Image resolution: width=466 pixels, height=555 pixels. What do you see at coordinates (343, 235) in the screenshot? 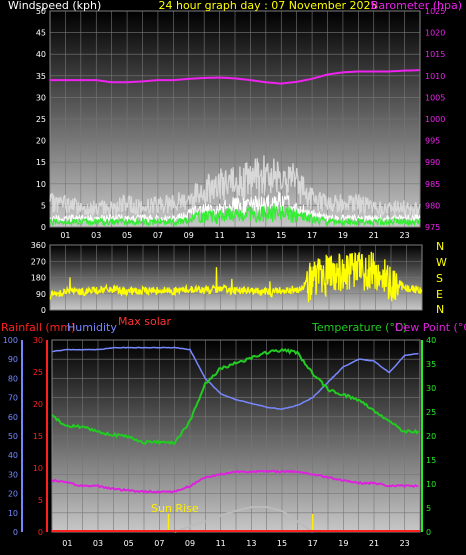
I see `wind-x-tick: 19` at bounding box center [343, 235].